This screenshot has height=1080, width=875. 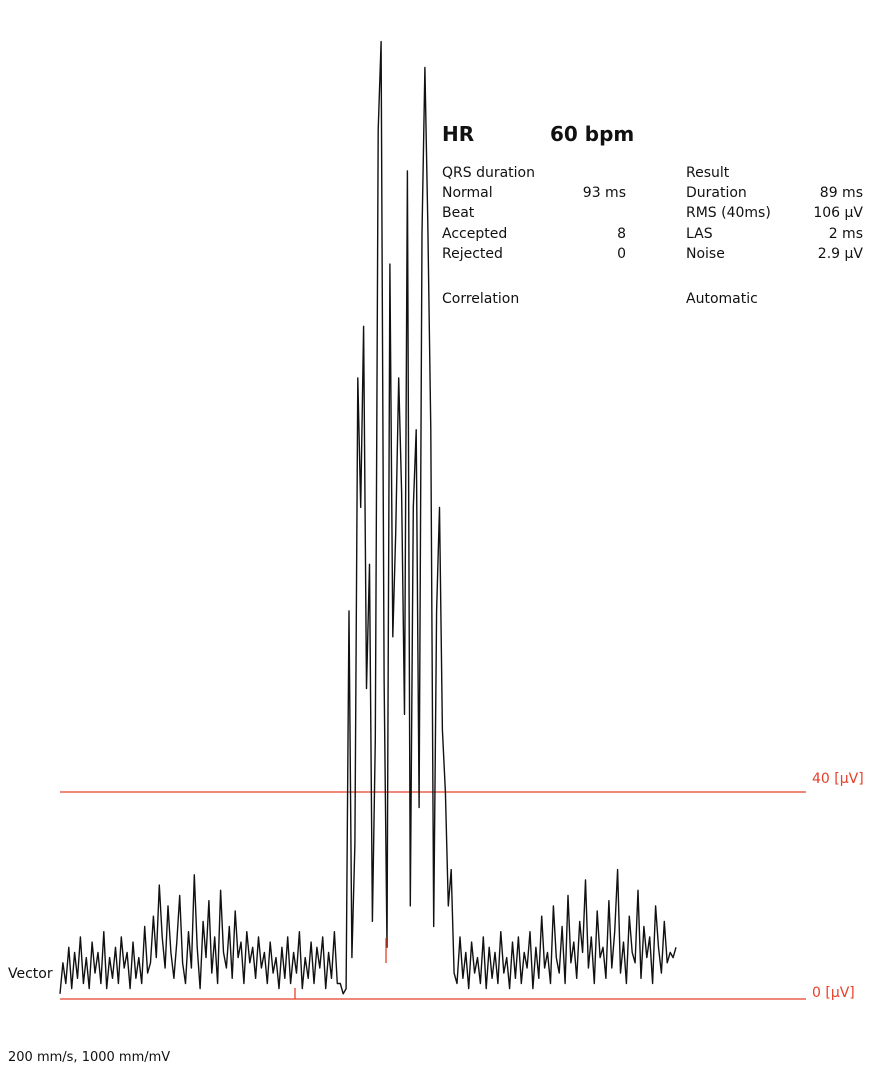 I want to click on scale-label: 200 mm/s, 1000 mm/mV, so click(x=89, y=1057).